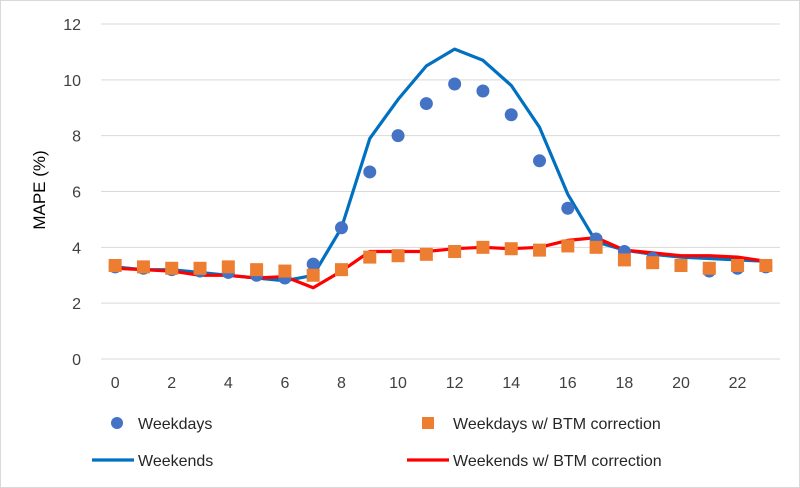 Image resolution: width=800 pixels, height=488 pixels. What do you see at coordinates (175, 461) in the screenshot?
I see `legend-label: Weekends` at bounding box center [175, 461].